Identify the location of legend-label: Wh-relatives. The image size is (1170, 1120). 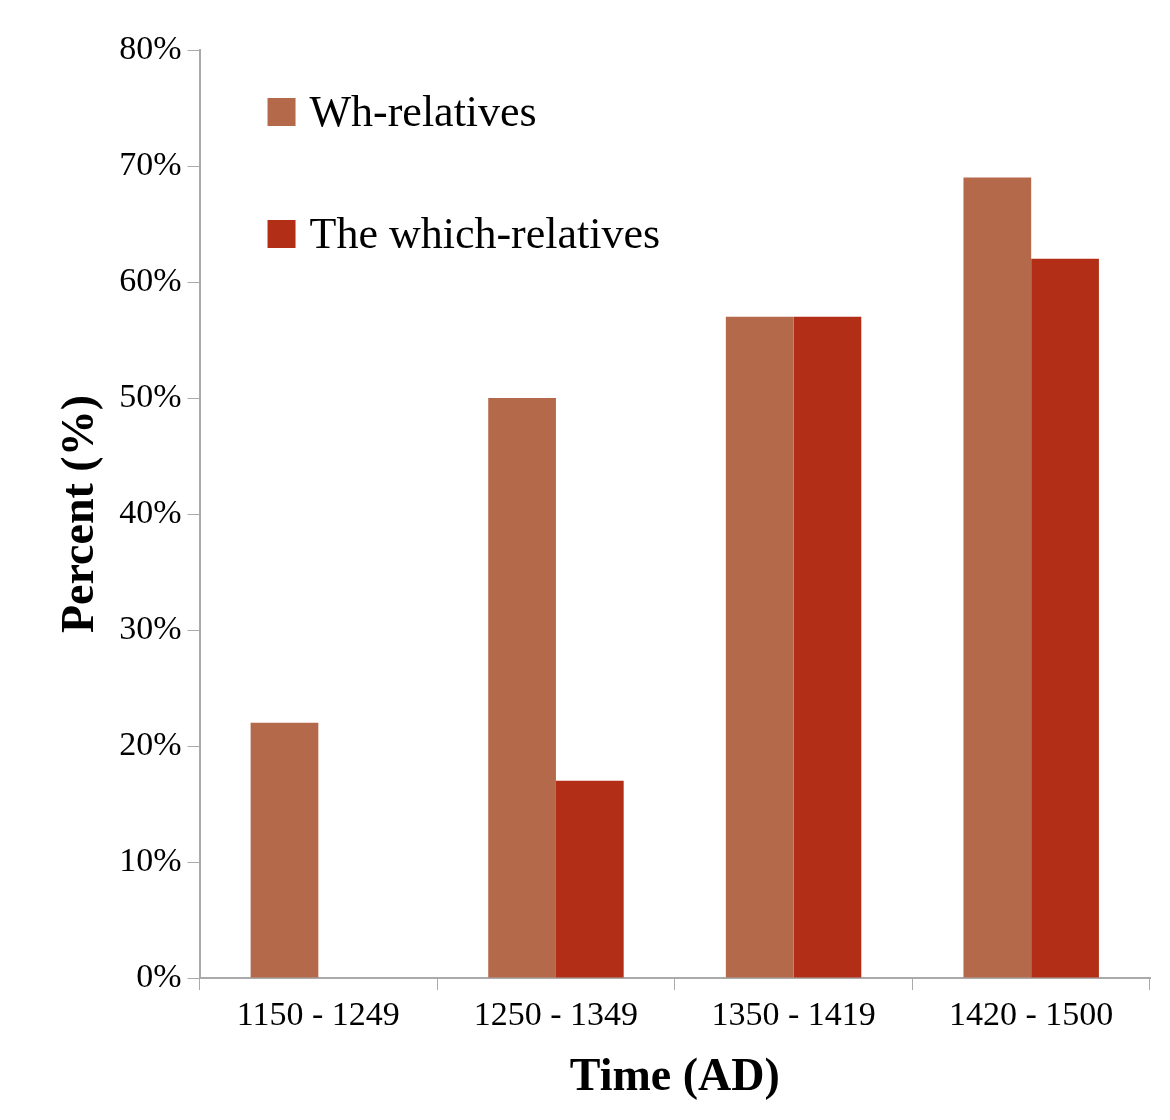
(423, 111).